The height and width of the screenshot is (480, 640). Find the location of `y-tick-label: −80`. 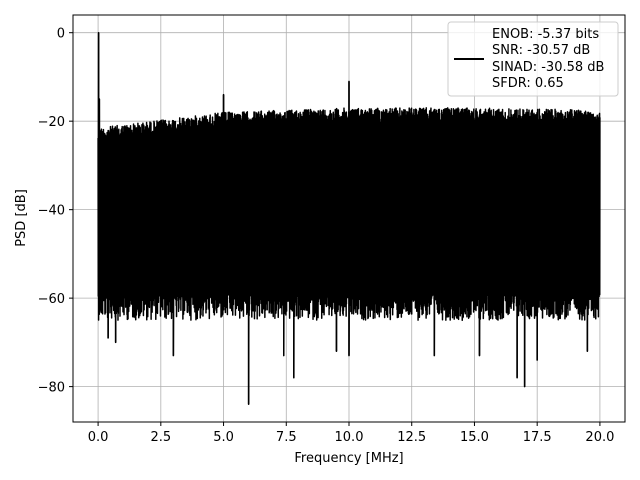

y-tick-label: −80 is located at coordinates (51, 388).